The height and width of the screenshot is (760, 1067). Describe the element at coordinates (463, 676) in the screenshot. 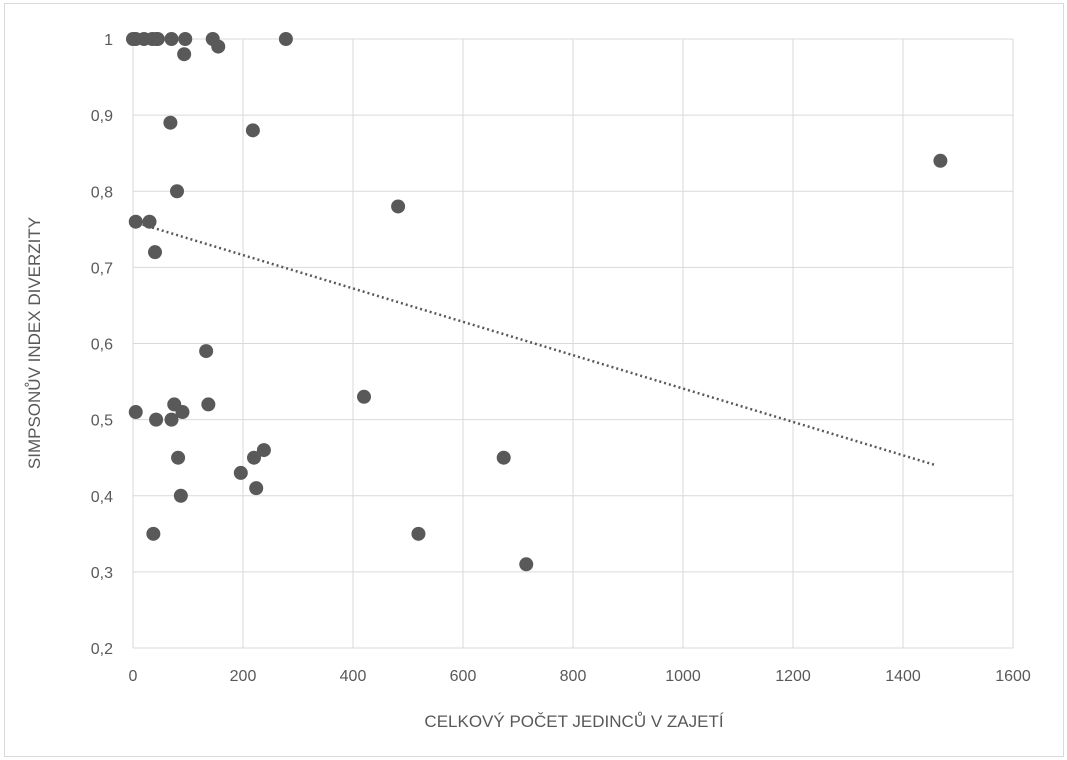

I see `x-tick-label: 600` at that location.